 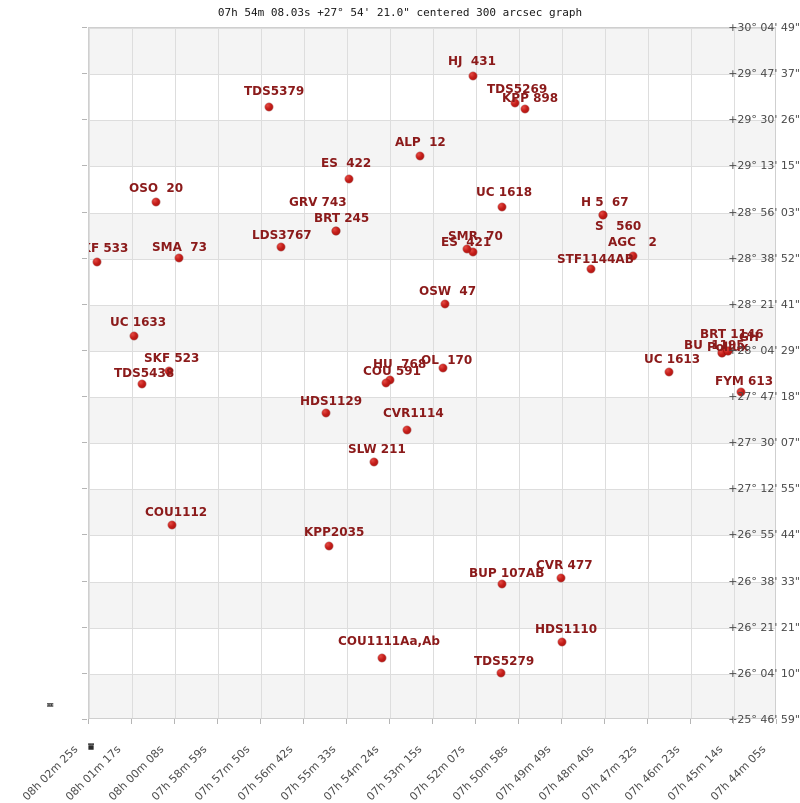 What do you see at coordinates (466, 242) in the screenshot?
I see `star-label: ES 421` at bounding box center [466, 242].